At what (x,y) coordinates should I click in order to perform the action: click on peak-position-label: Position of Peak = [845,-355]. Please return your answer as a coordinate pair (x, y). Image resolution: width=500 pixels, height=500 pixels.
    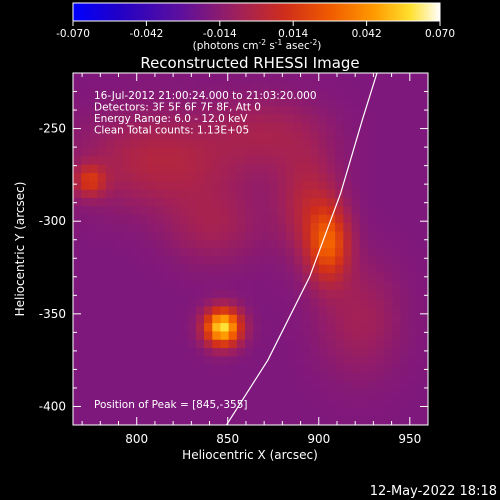
    Looking at the image, I should click on (171, 405).